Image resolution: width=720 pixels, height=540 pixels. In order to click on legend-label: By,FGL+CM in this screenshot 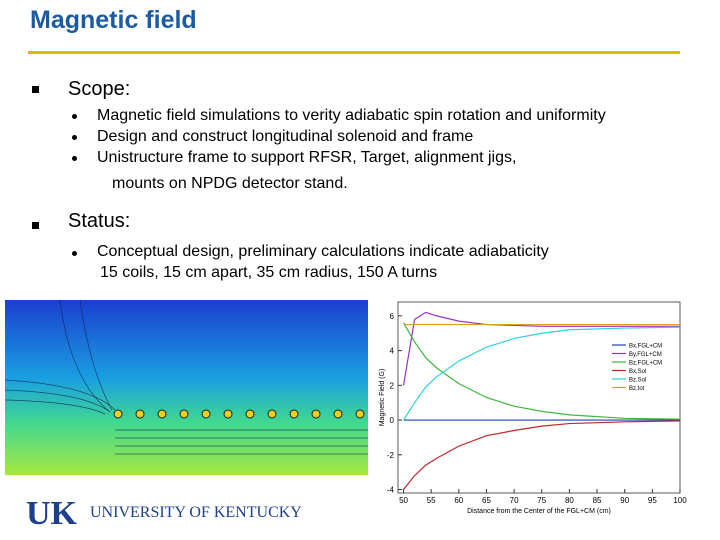, I will do `click(645, 355)`.